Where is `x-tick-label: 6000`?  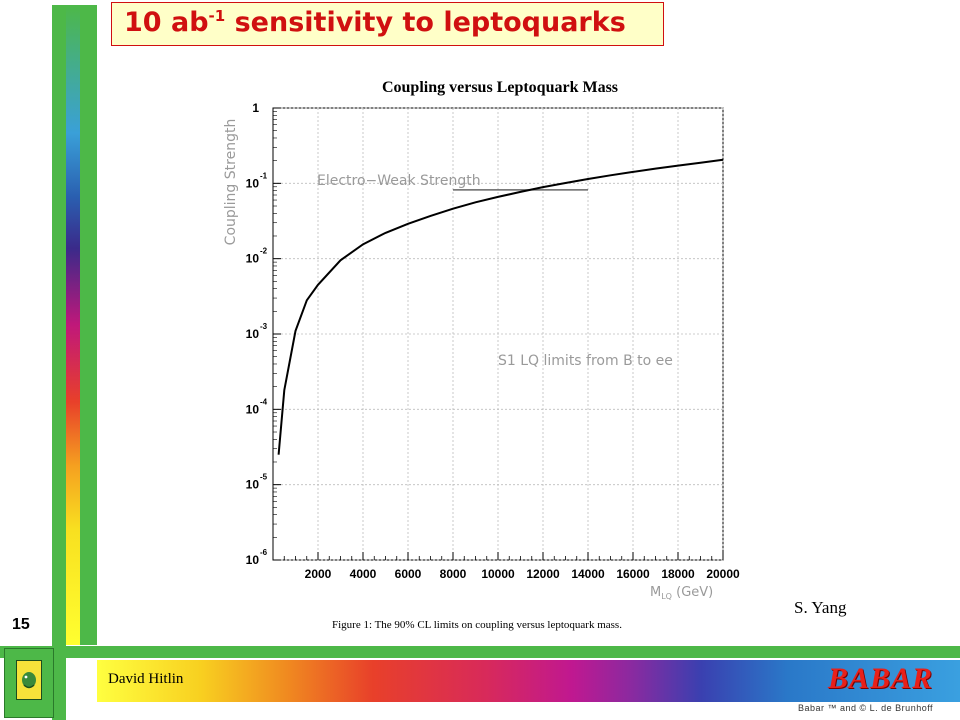 x-tick-label: 6000 is located at coordinates (408, 574).